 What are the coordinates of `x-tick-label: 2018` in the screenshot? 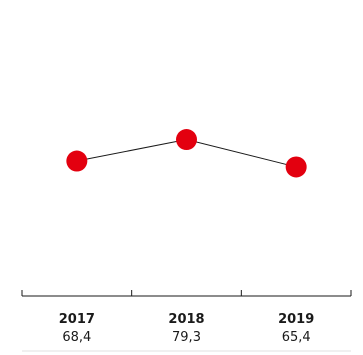 It's located at (186, 319).